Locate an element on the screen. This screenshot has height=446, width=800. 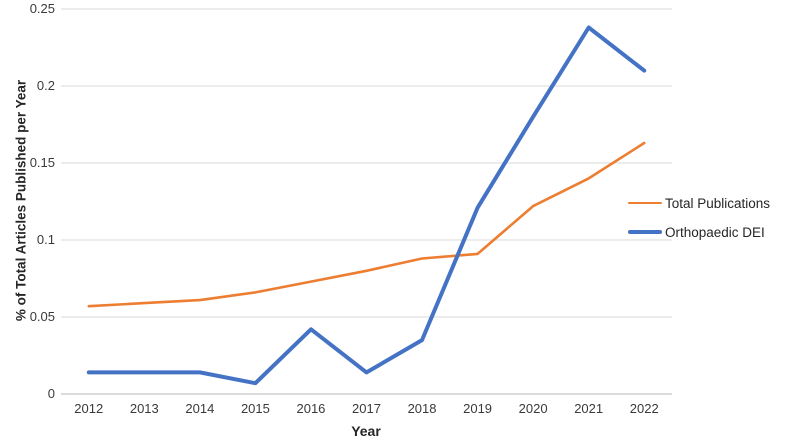
x-tick-label: 2021 is located at coordinates (589, 408).